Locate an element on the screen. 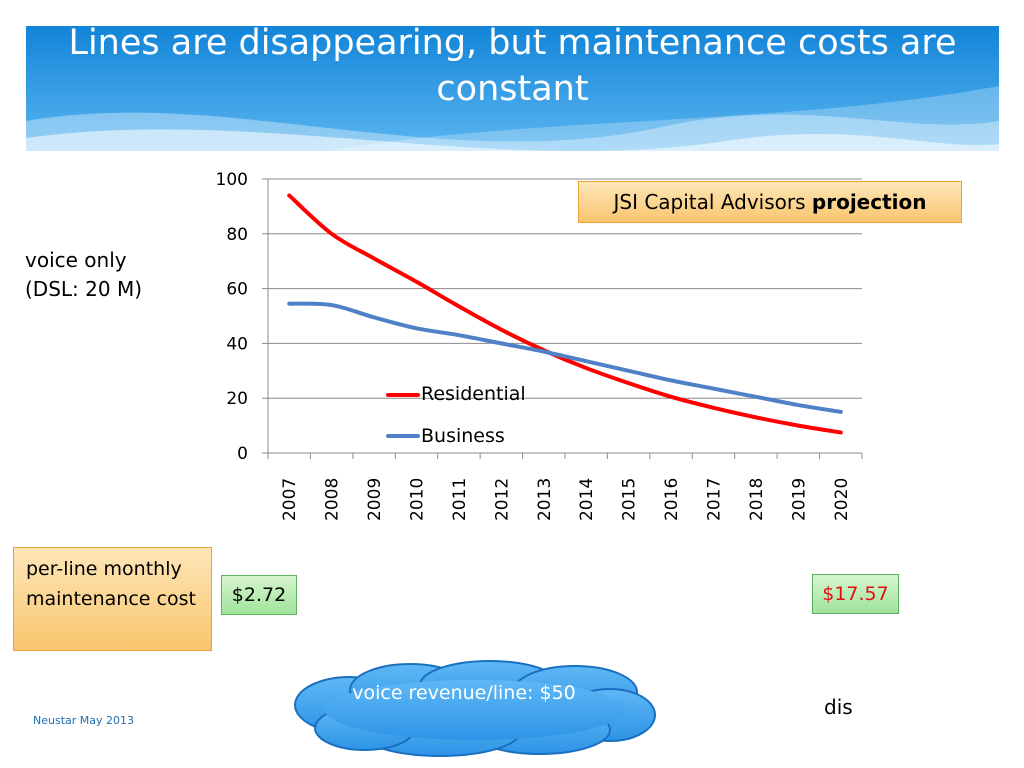 Image resolution: width=1024 pixels, height=768 pixels. footer-source: Neustar May 2013 is located at coordinates (84, 720).